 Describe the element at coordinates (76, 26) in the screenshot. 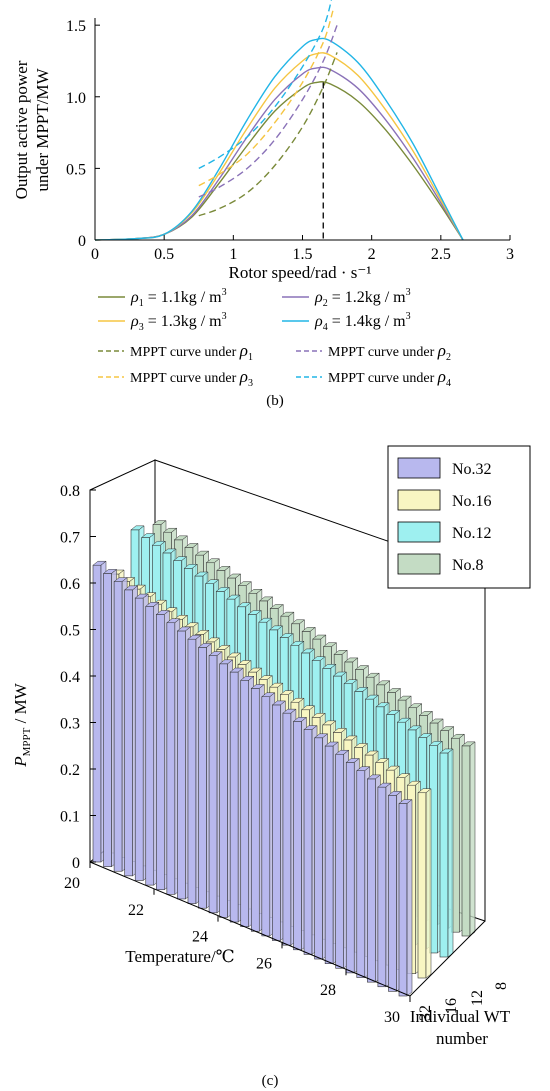

I see `y-tick-label: 1.5` at that location.